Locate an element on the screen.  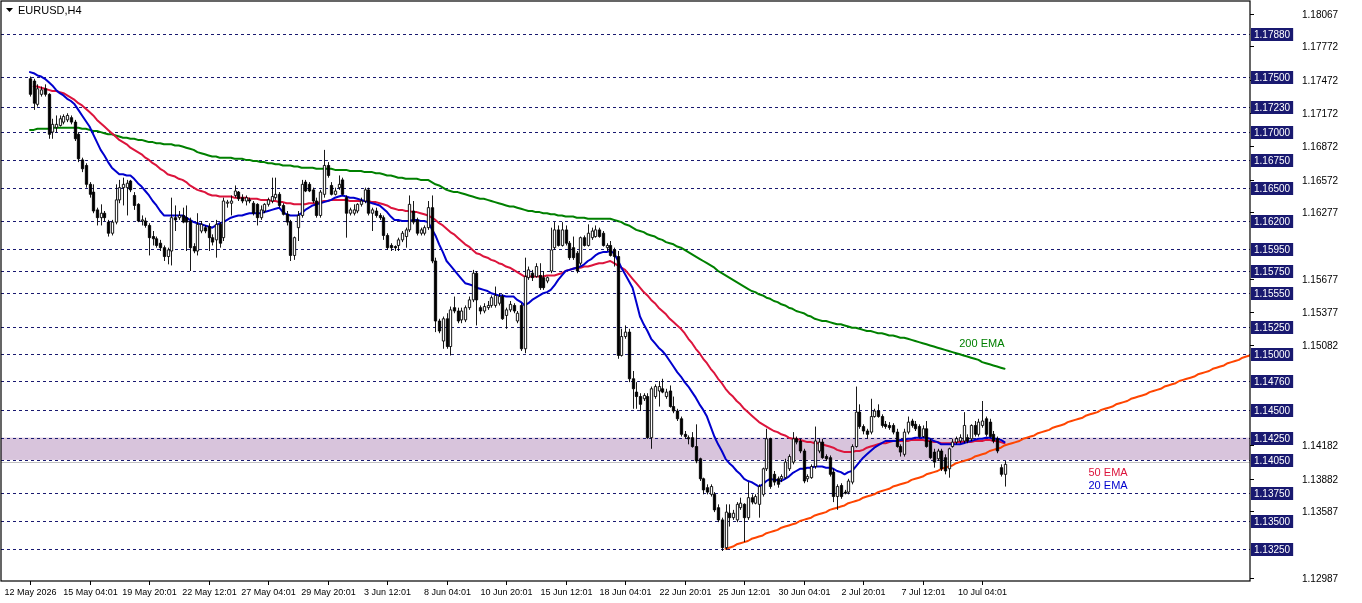
y-tick-label: 1.15082 is located at coordinates (1320, 345).